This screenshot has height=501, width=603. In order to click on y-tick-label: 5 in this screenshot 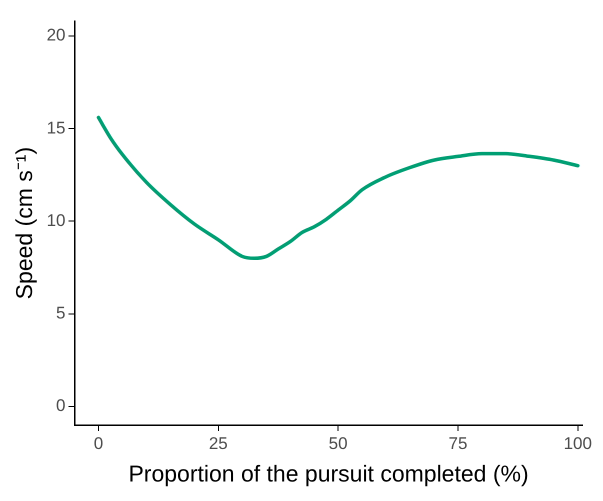, I will do `click(61, 313)`.